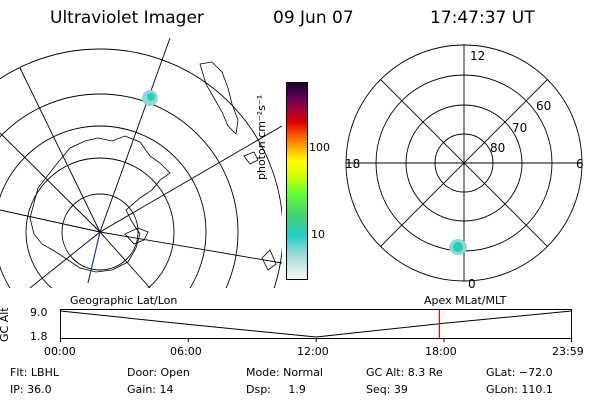 The height and width of the screenshot is (400, 600). I want to click on info-gain: Gain: 14, so click(150, 389).